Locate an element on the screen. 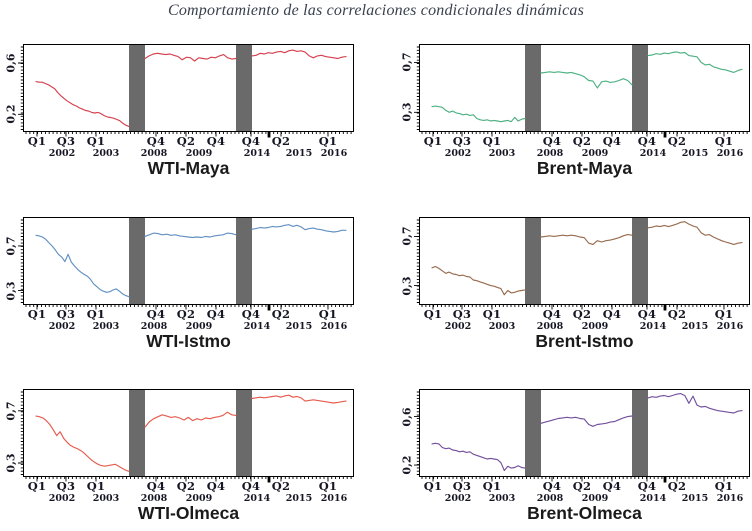 Image resolution: width=752 pixels, height=531 pixels. panel-title-wti-maya: WTI-Maya is located at coordinates (188, 168).